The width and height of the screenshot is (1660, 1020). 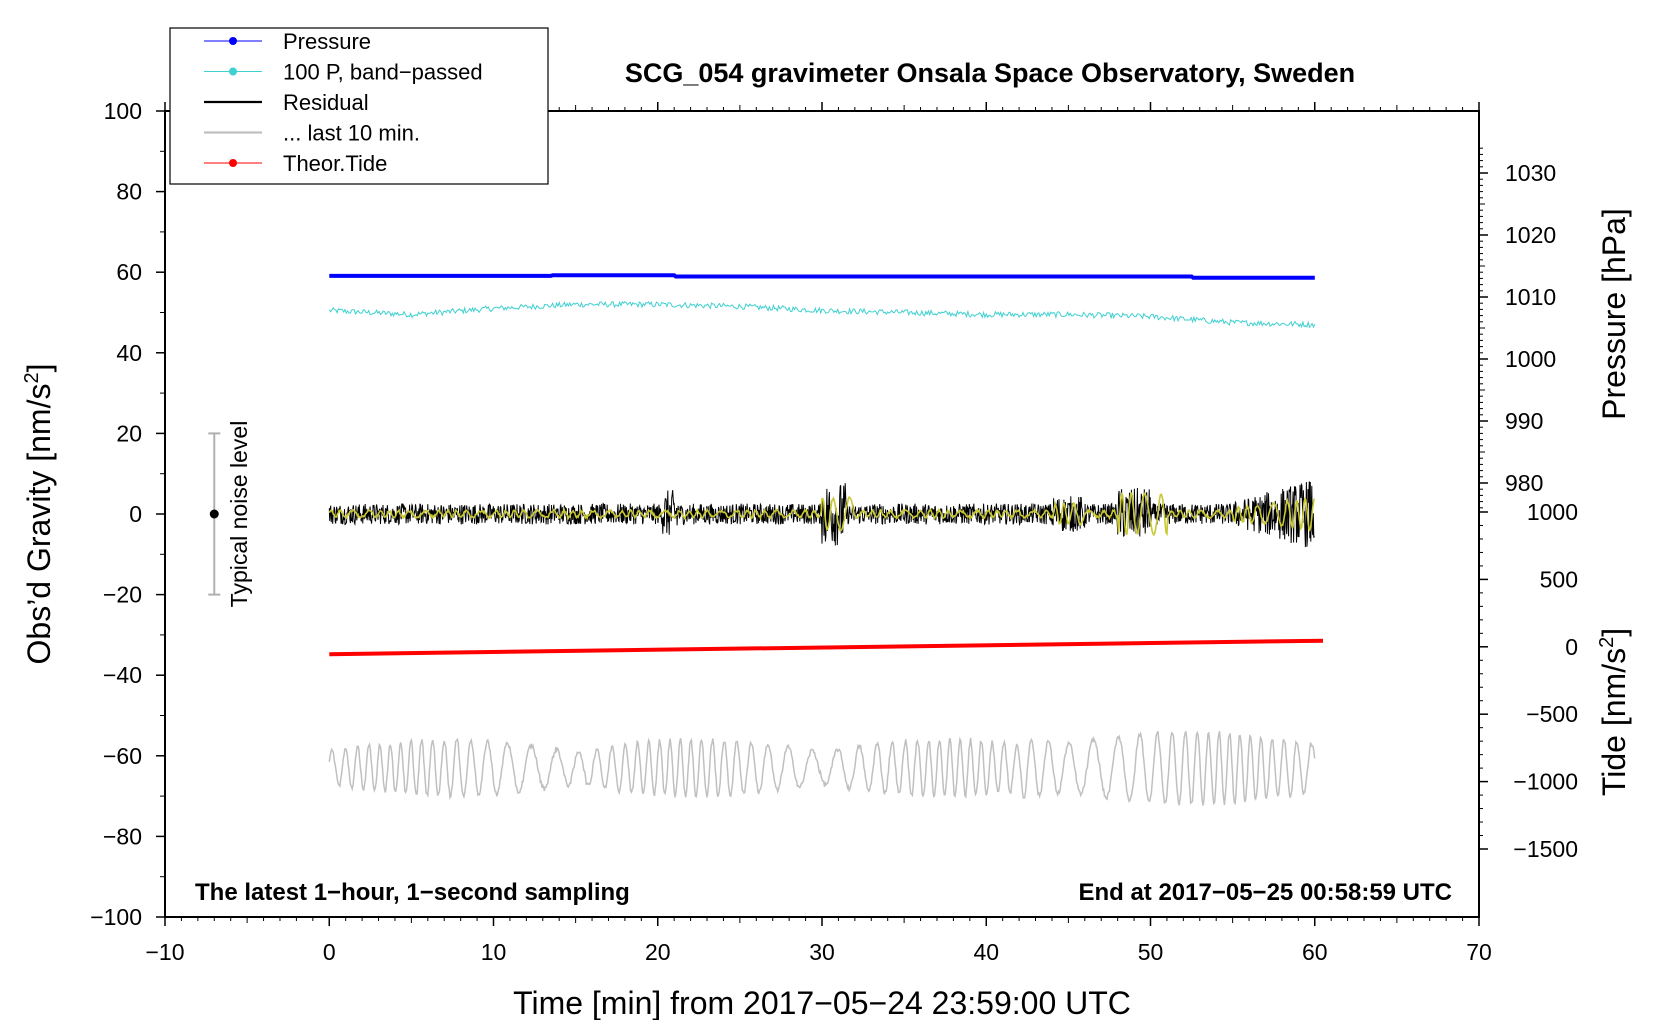 I want to click on y-tick-label: 20, so click(x=129, y=433).